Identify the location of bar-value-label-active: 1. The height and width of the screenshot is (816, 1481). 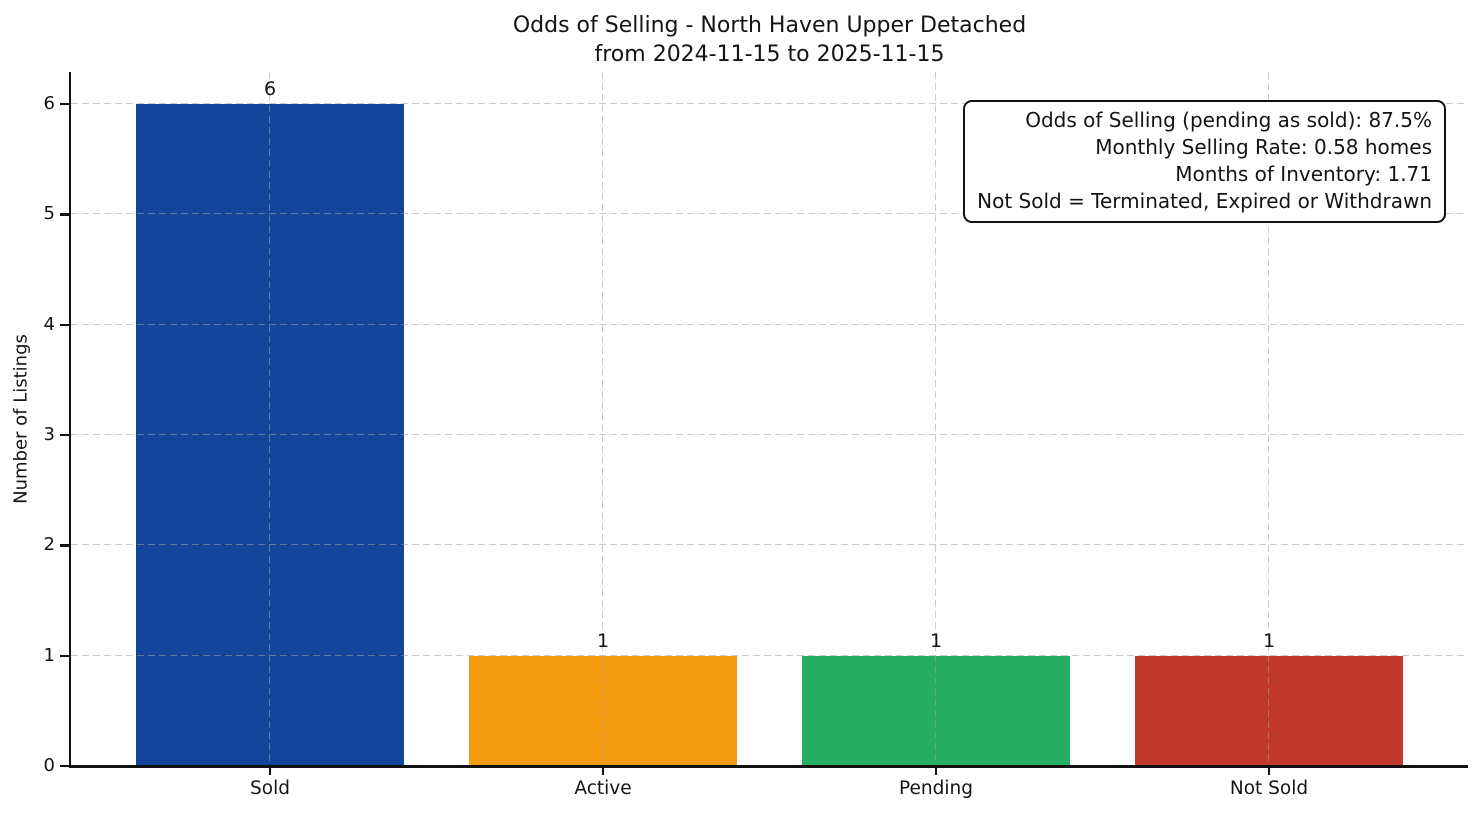
(603, 640).